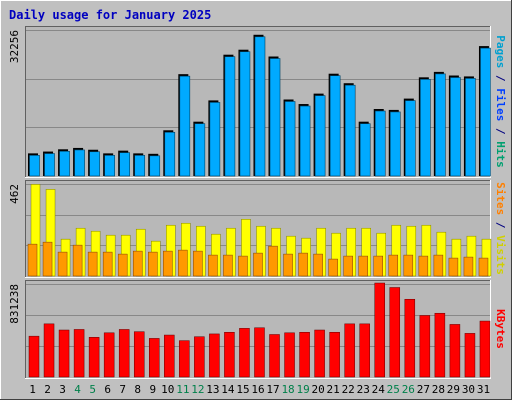 The height and width of the screenshot is (400, 512). What do you see at coordinates (500, 255) in the screenshot?
I see `y-axis-label-part: Visits` at bounding box center [500, 255].